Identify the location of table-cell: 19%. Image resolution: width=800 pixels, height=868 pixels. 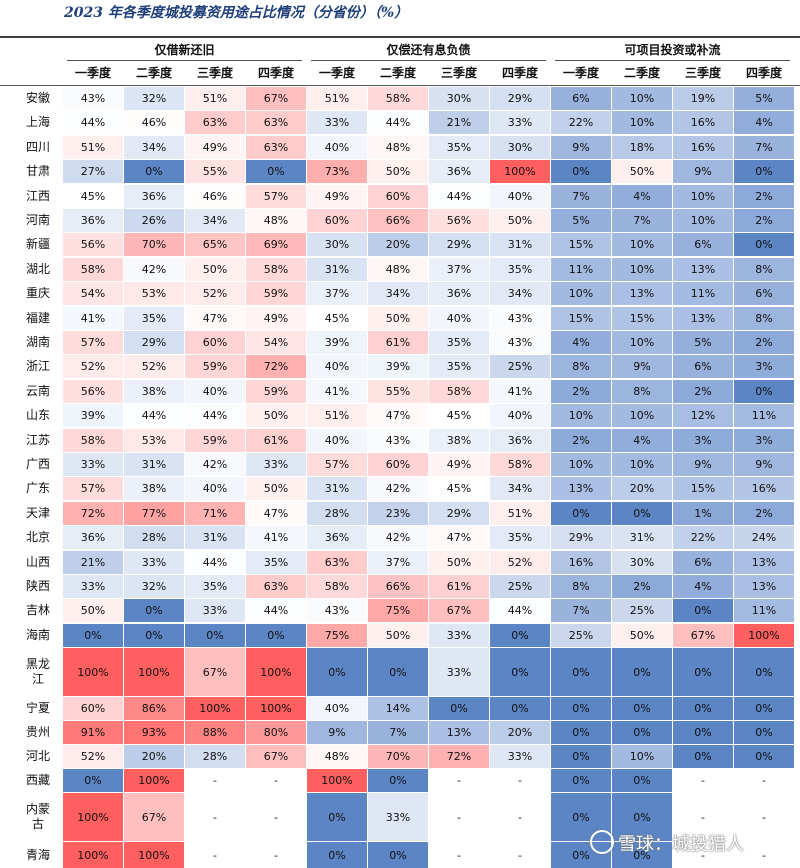
(703, 98).